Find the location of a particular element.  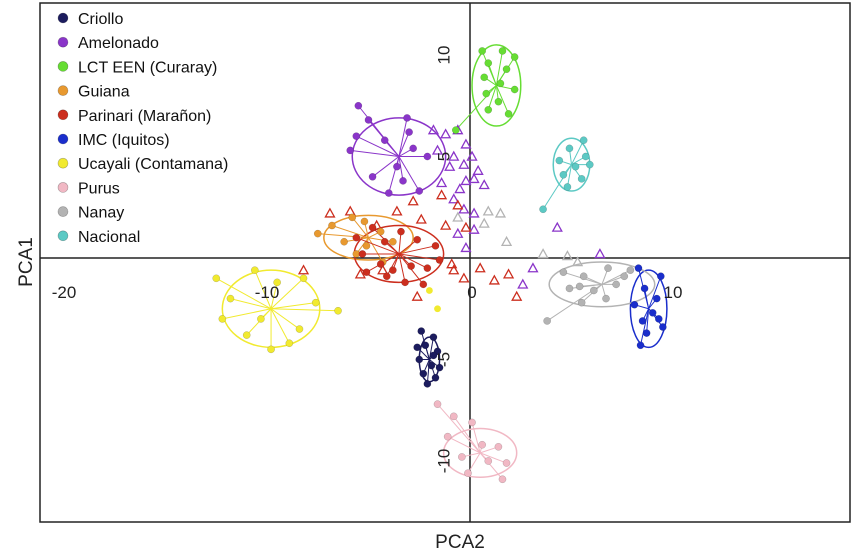

legend-item: Ucayali (Contamana) is located at coordinates (142, 164).